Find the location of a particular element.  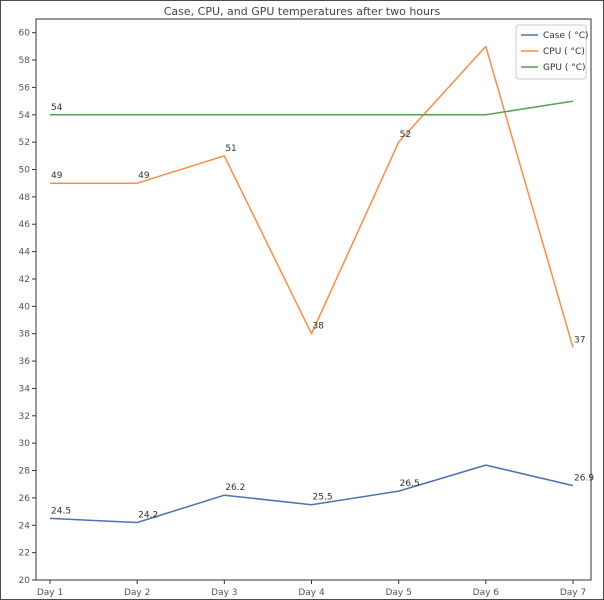

x-tick-label: Day 6 is located at coordinates (486, 593).